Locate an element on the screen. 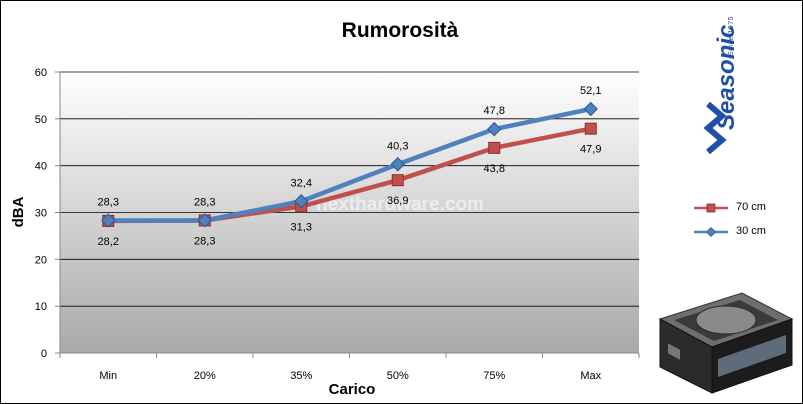 The image size is (803, 404). seasonic-logo: Seasonic Since 1975 is located at coordinates (722, 87).